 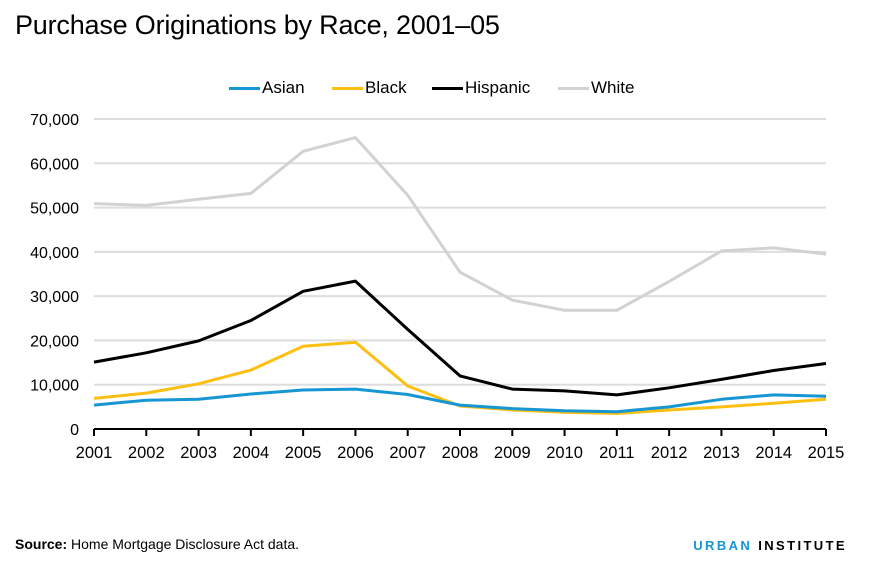 I want to click on y-tick-label: 40,000, so click(x=54, y=253).